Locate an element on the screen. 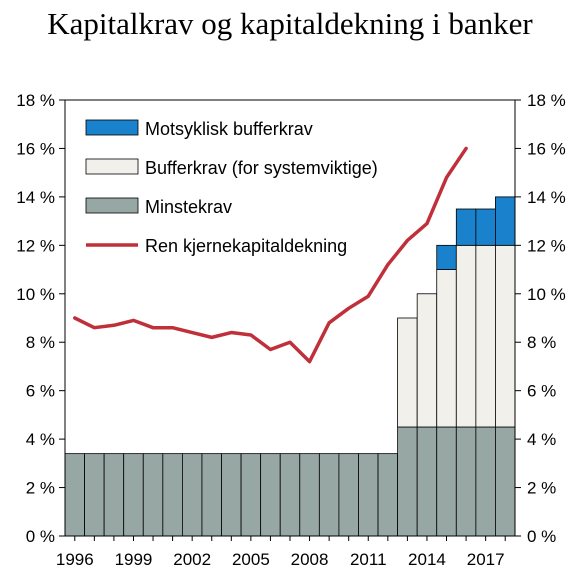  y-tick-label-left: 14 % is located at coordinates (35, 197).